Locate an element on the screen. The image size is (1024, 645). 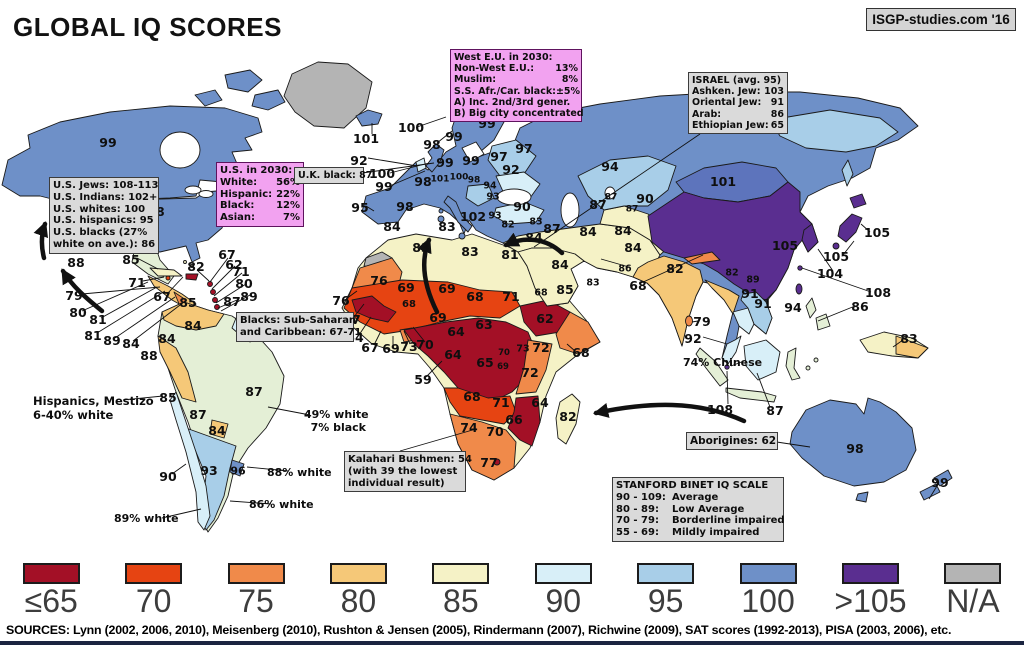
region-south-america is located at coordinates (221, 417).